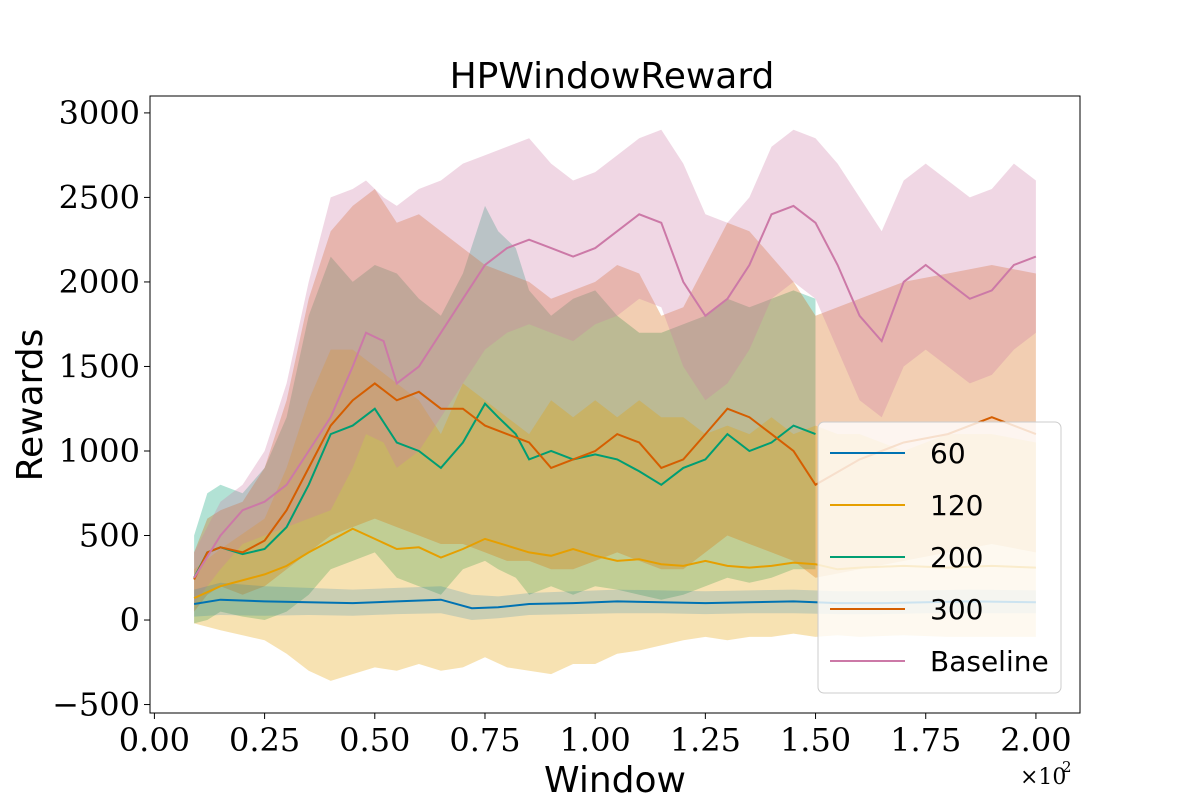 This screenshot has width=1200, height=800. What do you see at coordinates (956, 609) in the screenshot?
I see `legend-label: 300` at bounding box center [956, 609].